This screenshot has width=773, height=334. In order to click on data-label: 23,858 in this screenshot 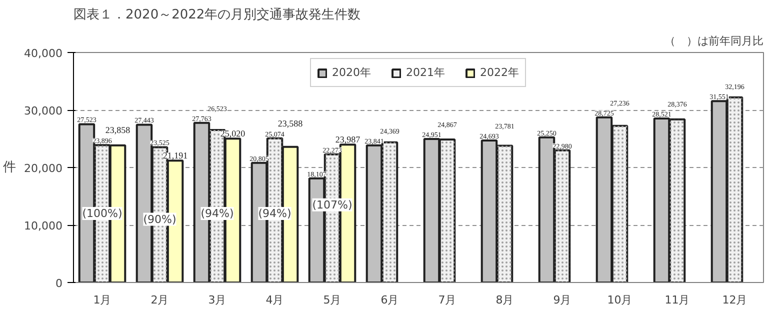, I will do `click(118, 130)`.